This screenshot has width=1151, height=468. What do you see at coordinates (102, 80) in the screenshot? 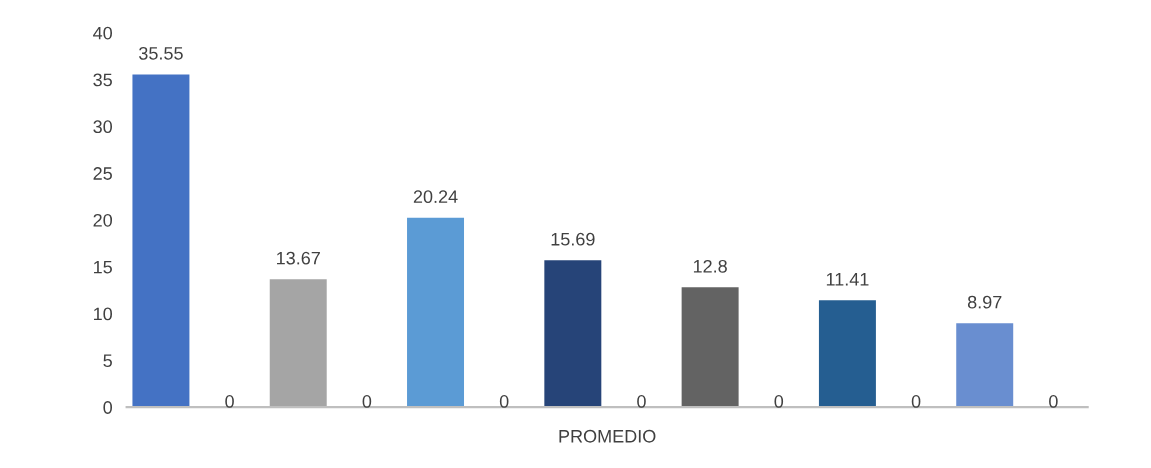
I see `y-tick-label: 35` at bounding box center [102, 80].